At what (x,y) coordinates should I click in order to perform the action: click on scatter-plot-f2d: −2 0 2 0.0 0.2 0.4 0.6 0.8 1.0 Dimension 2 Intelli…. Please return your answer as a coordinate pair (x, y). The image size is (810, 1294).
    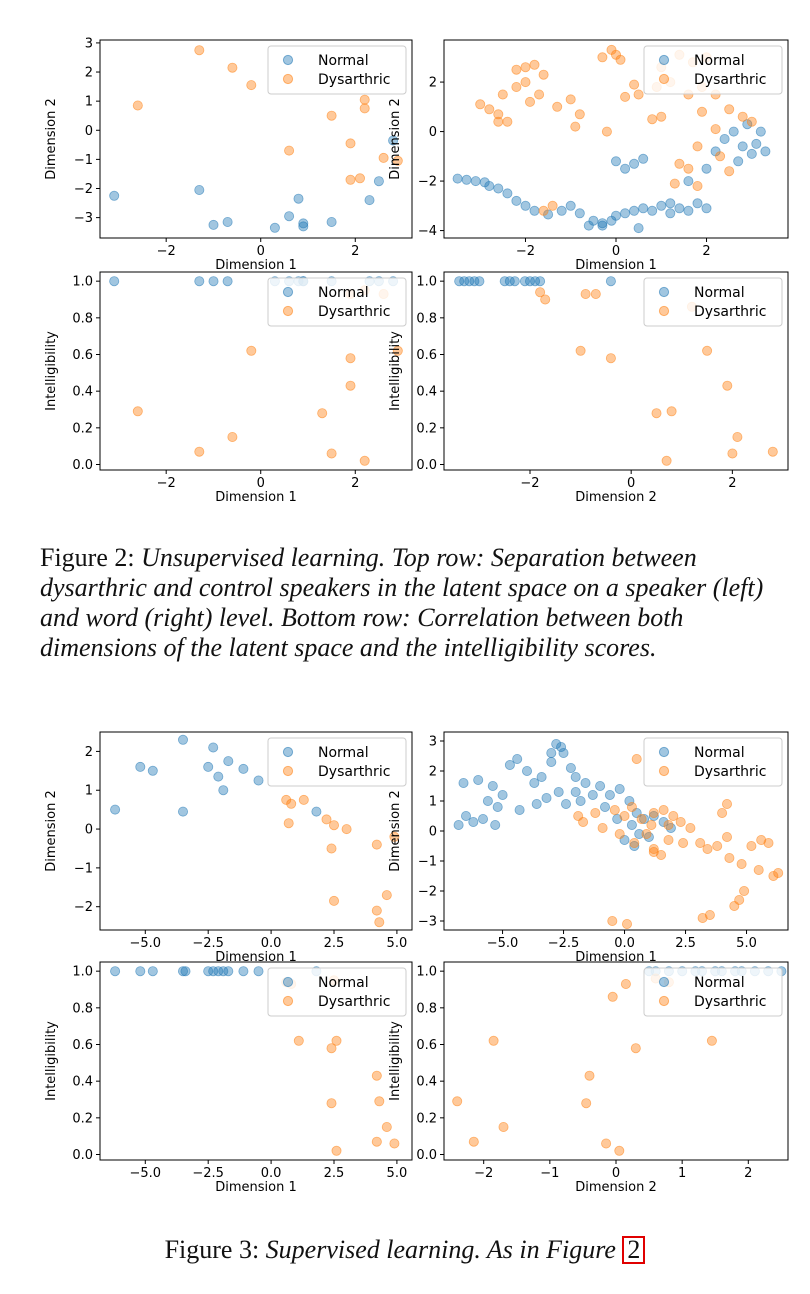
    Looking at the image, I should click on (588, 388).